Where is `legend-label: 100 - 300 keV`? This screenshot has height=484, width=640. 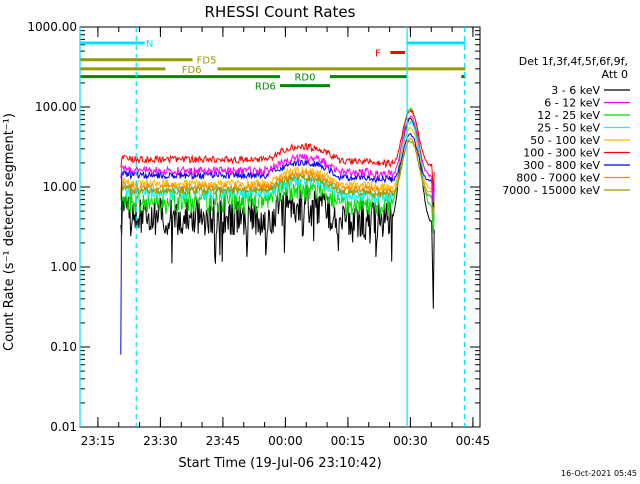
legend-label: 100 - 300 keV is located at coordinates (561, 153).